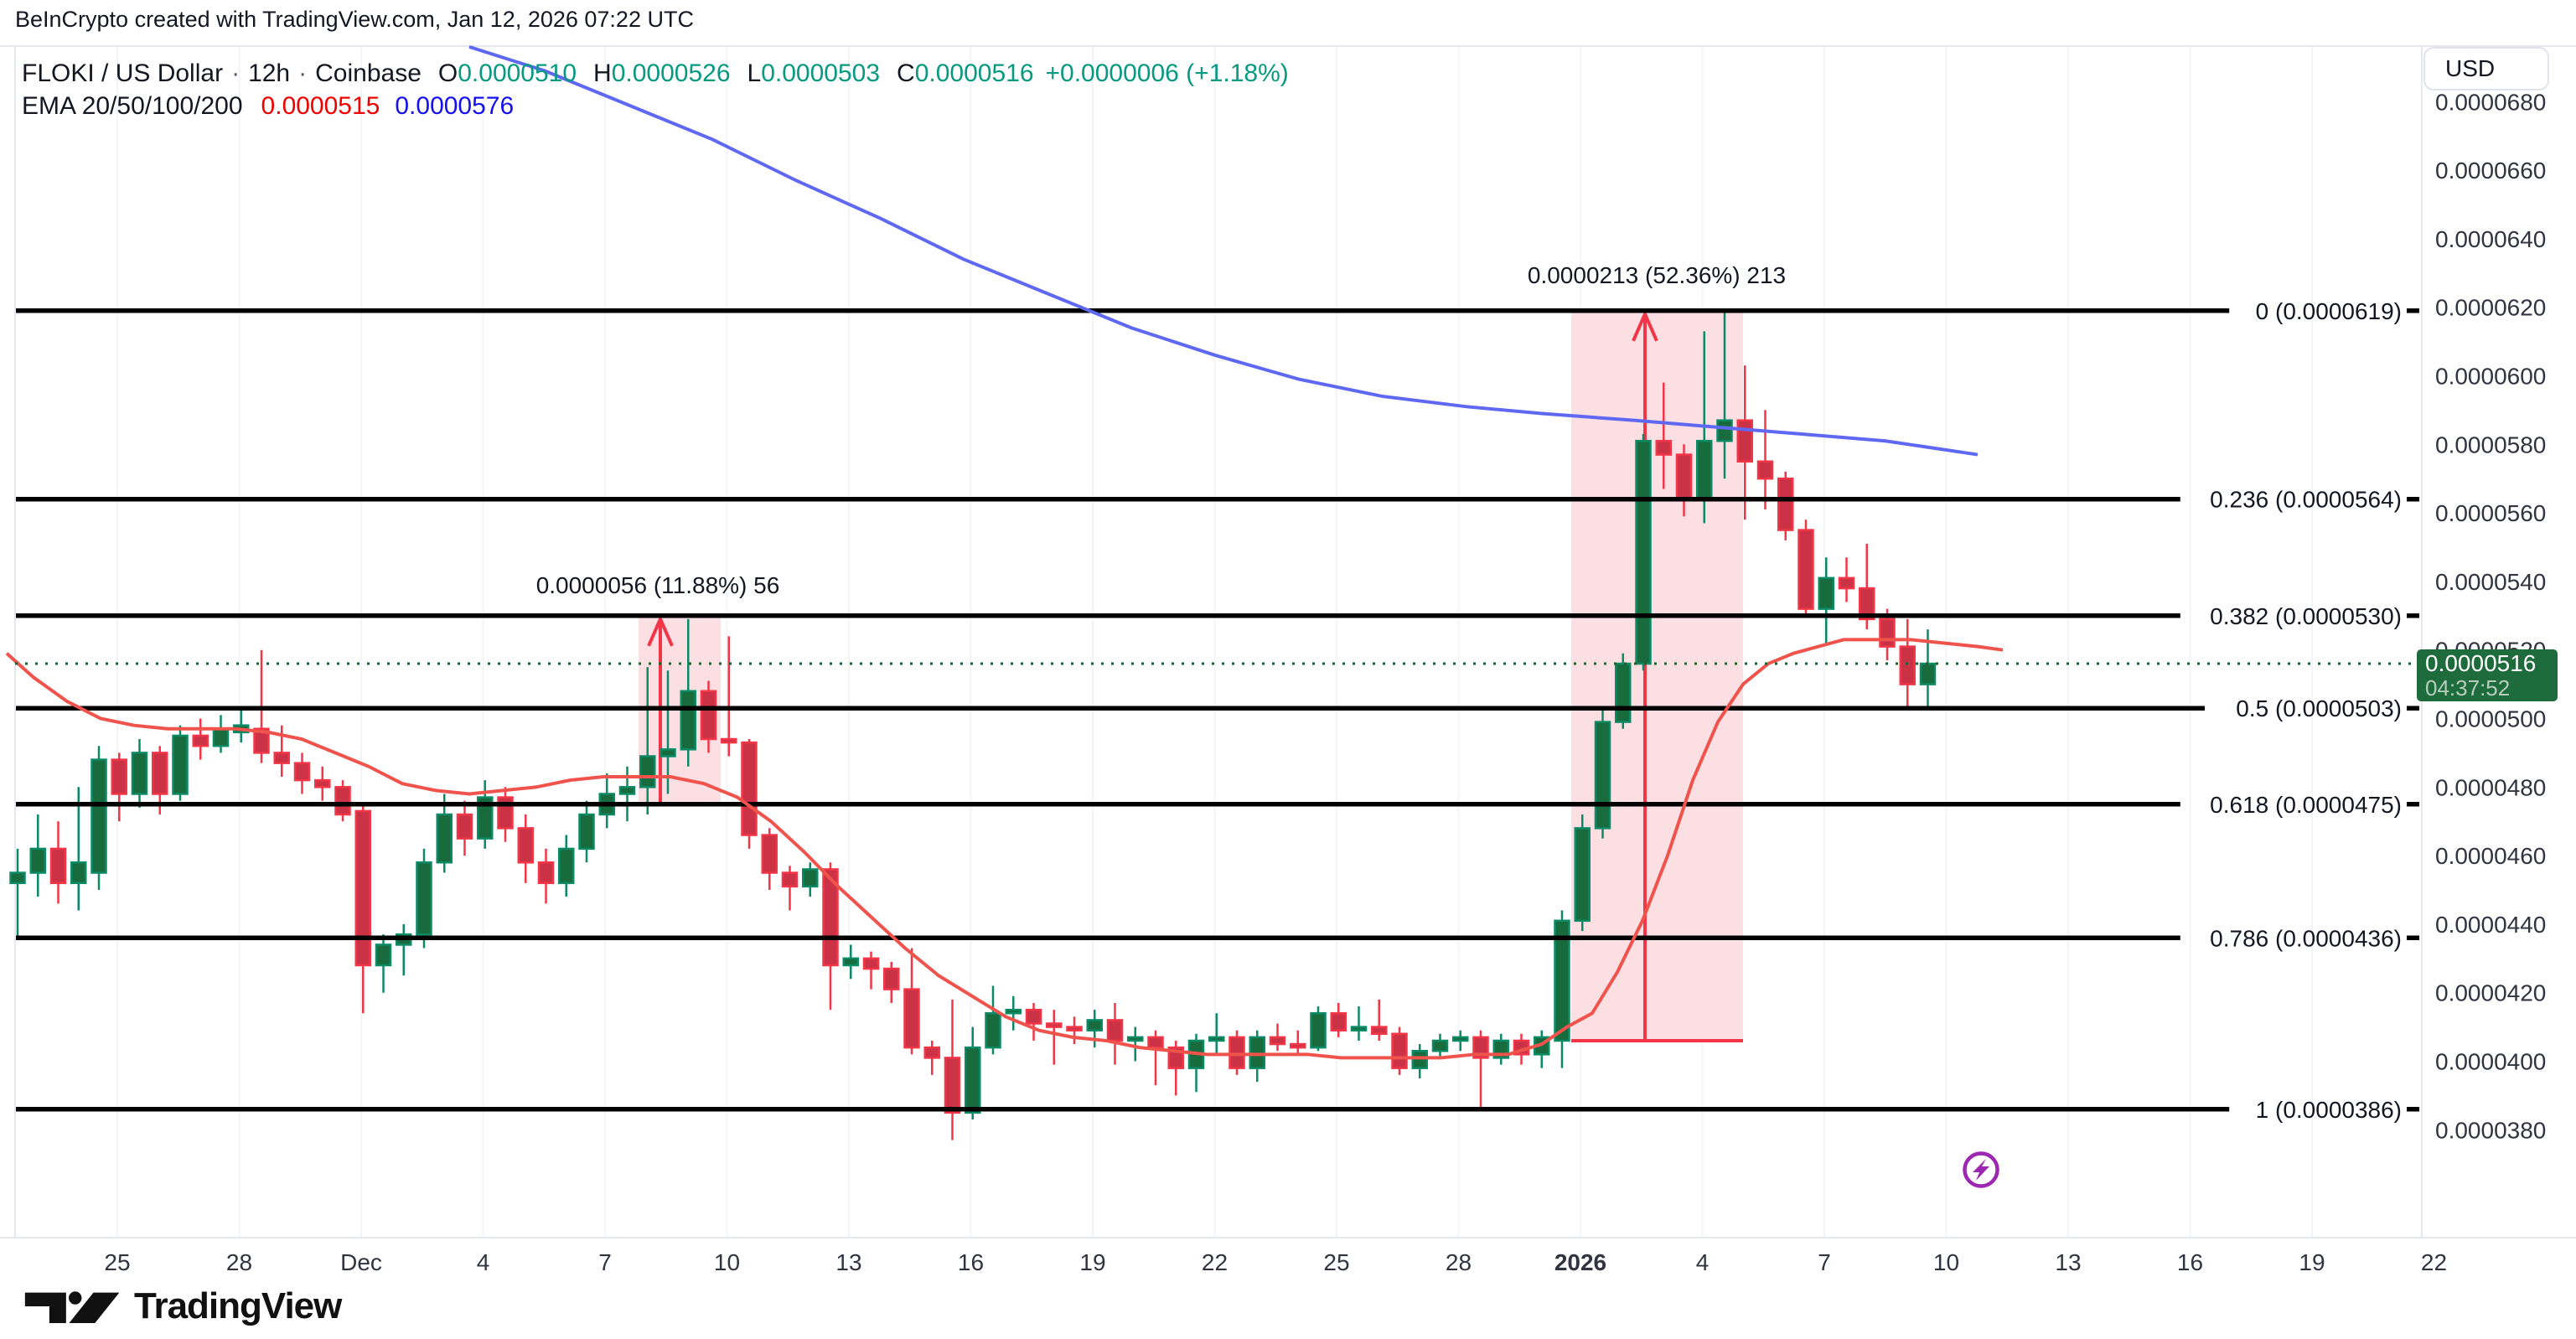 The image size is (2576, 1339). I want to click on open-value: 0.0000510, so click(517, 73).